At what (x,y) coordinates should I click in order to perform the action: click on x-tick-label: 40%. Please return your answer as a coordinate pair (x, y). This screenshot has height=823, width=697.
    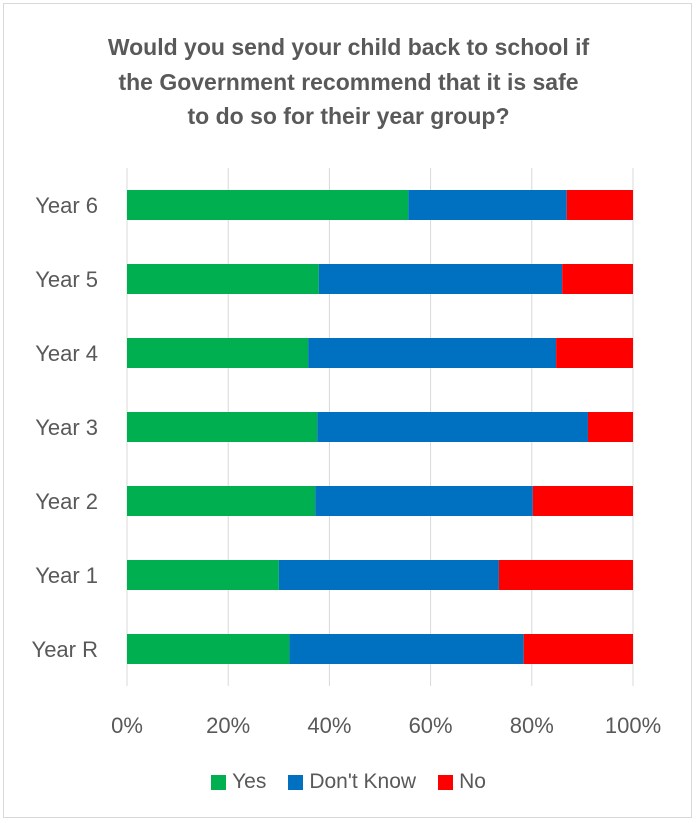
    Looking at the image, I should click on (329, 725).